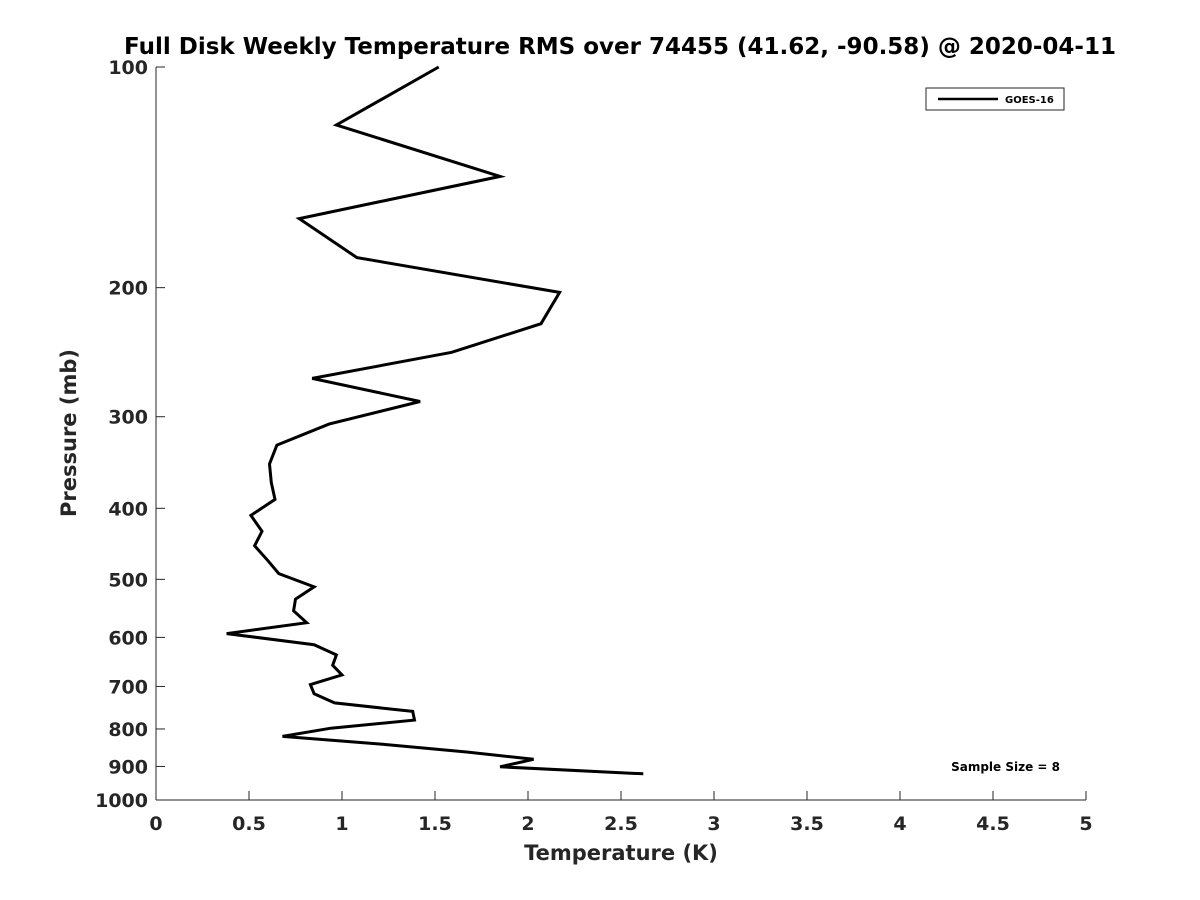 The image size is (1200, 900). I want to click on x-tick-label: 2, so click(527, 824).